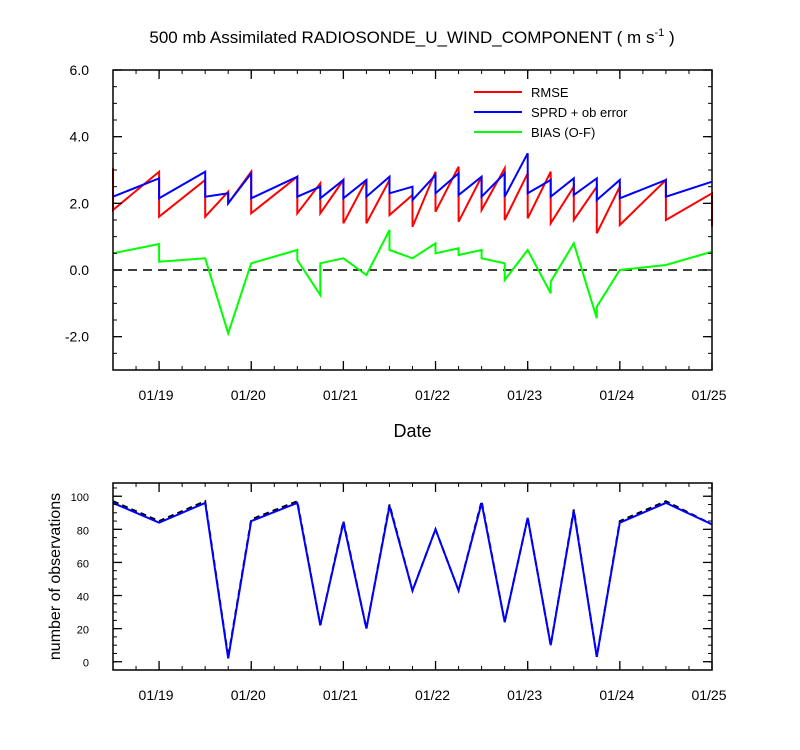 This screenshot has width=800, height=750. Describe the element at coordinates (616, 395) in the screenshot. I see `top-x-tick-label: 01/24` at that location.